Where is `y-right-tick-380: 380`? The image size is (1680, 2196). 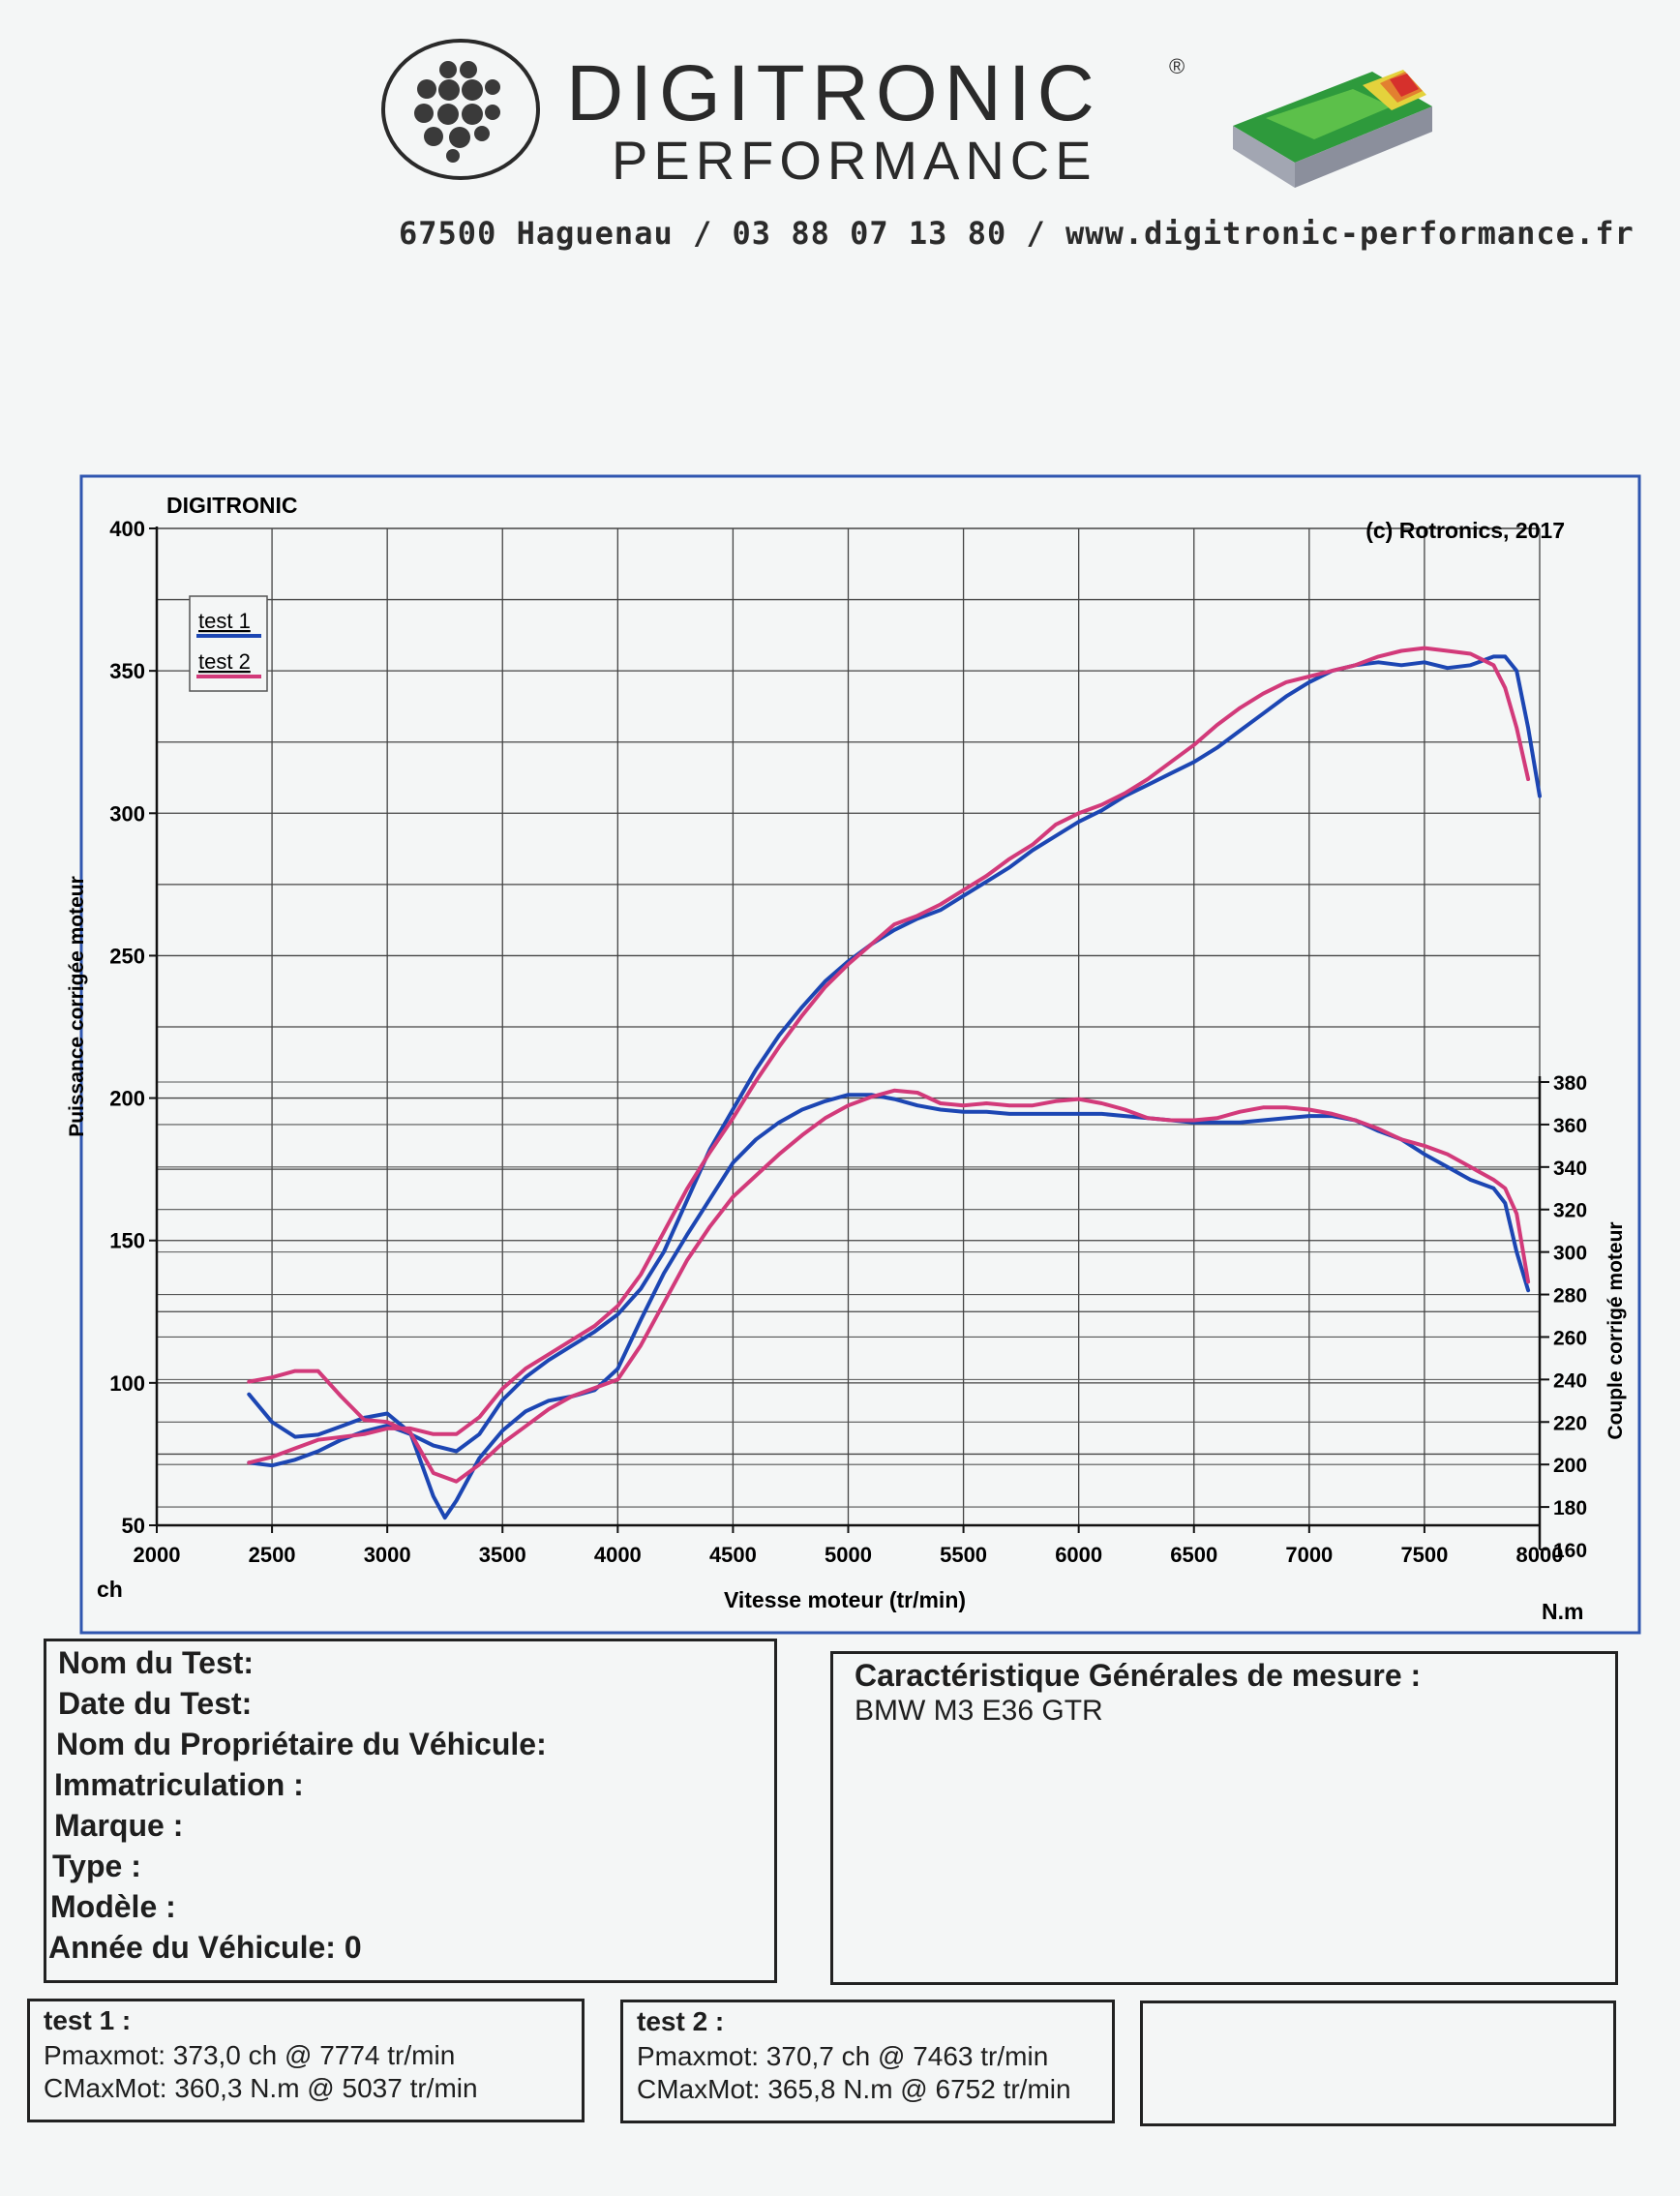 y-right-tick-380: 380 is located at coordinates (1570, 1083).